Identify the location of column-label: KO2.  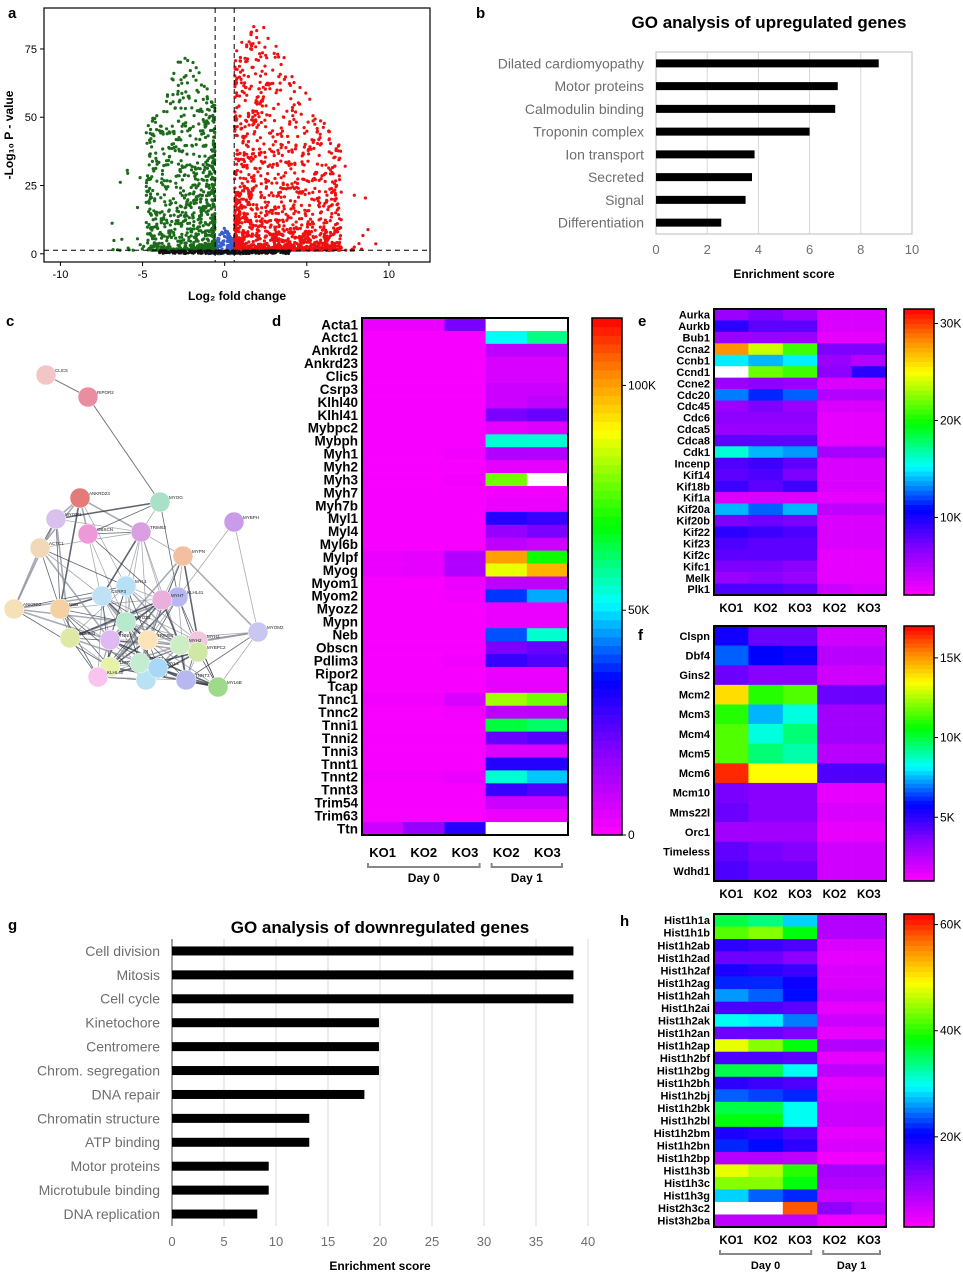
(835, 1241).